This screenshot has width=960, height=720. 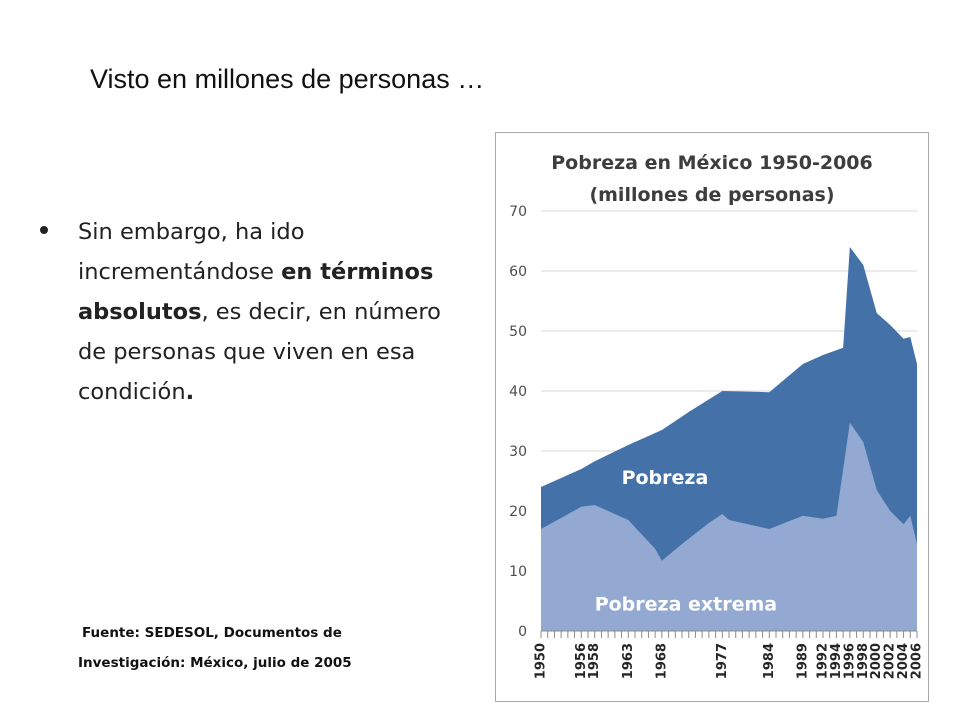 I want to click on y-tick-label: 0, so click(x=522, y=632).